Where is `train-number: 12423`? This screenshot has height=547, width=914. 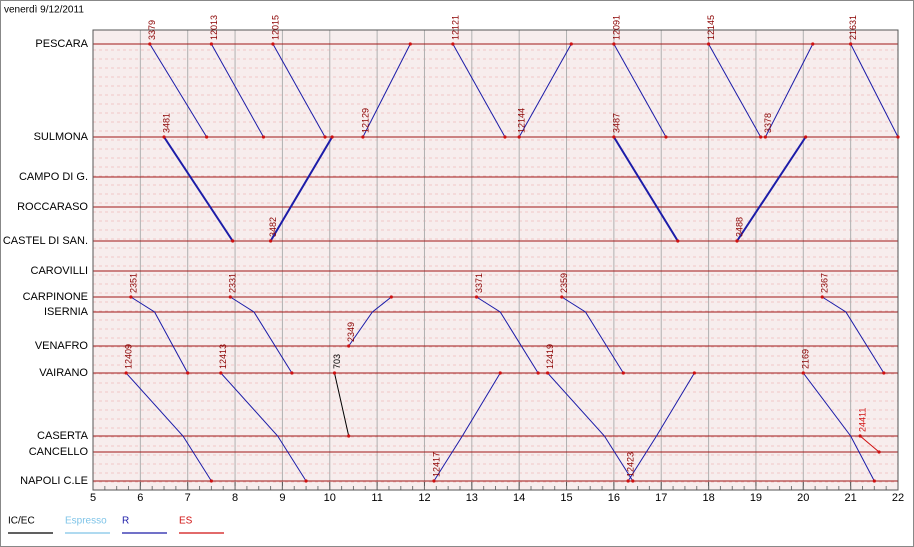 train-number: 12423 is located at coordinates (630, 464).